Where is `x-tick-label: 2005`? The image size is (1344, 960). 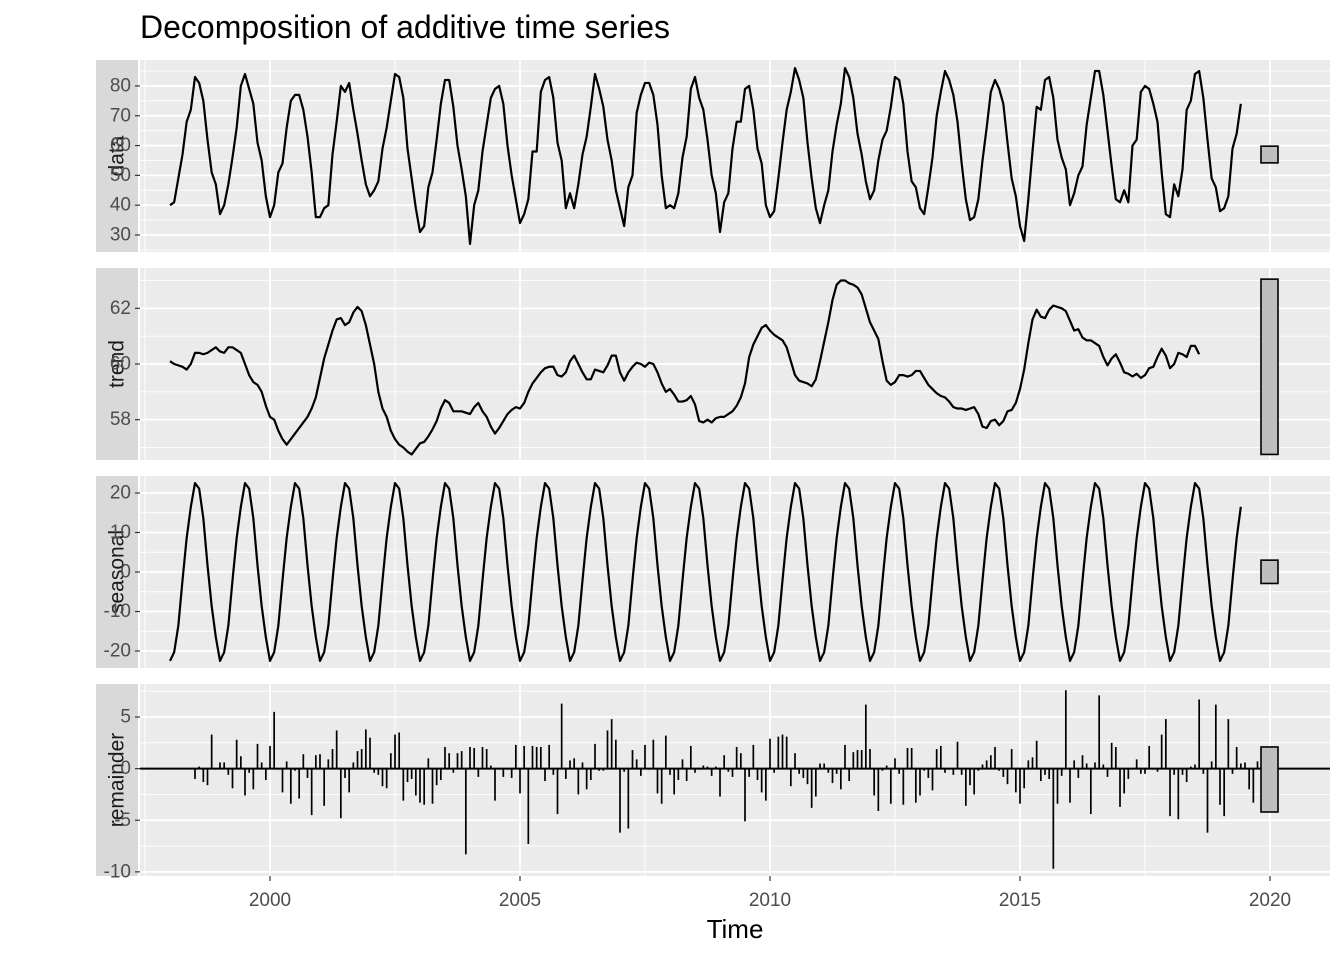 x-tick-label: 2005 is located at coordinates (520, 900).